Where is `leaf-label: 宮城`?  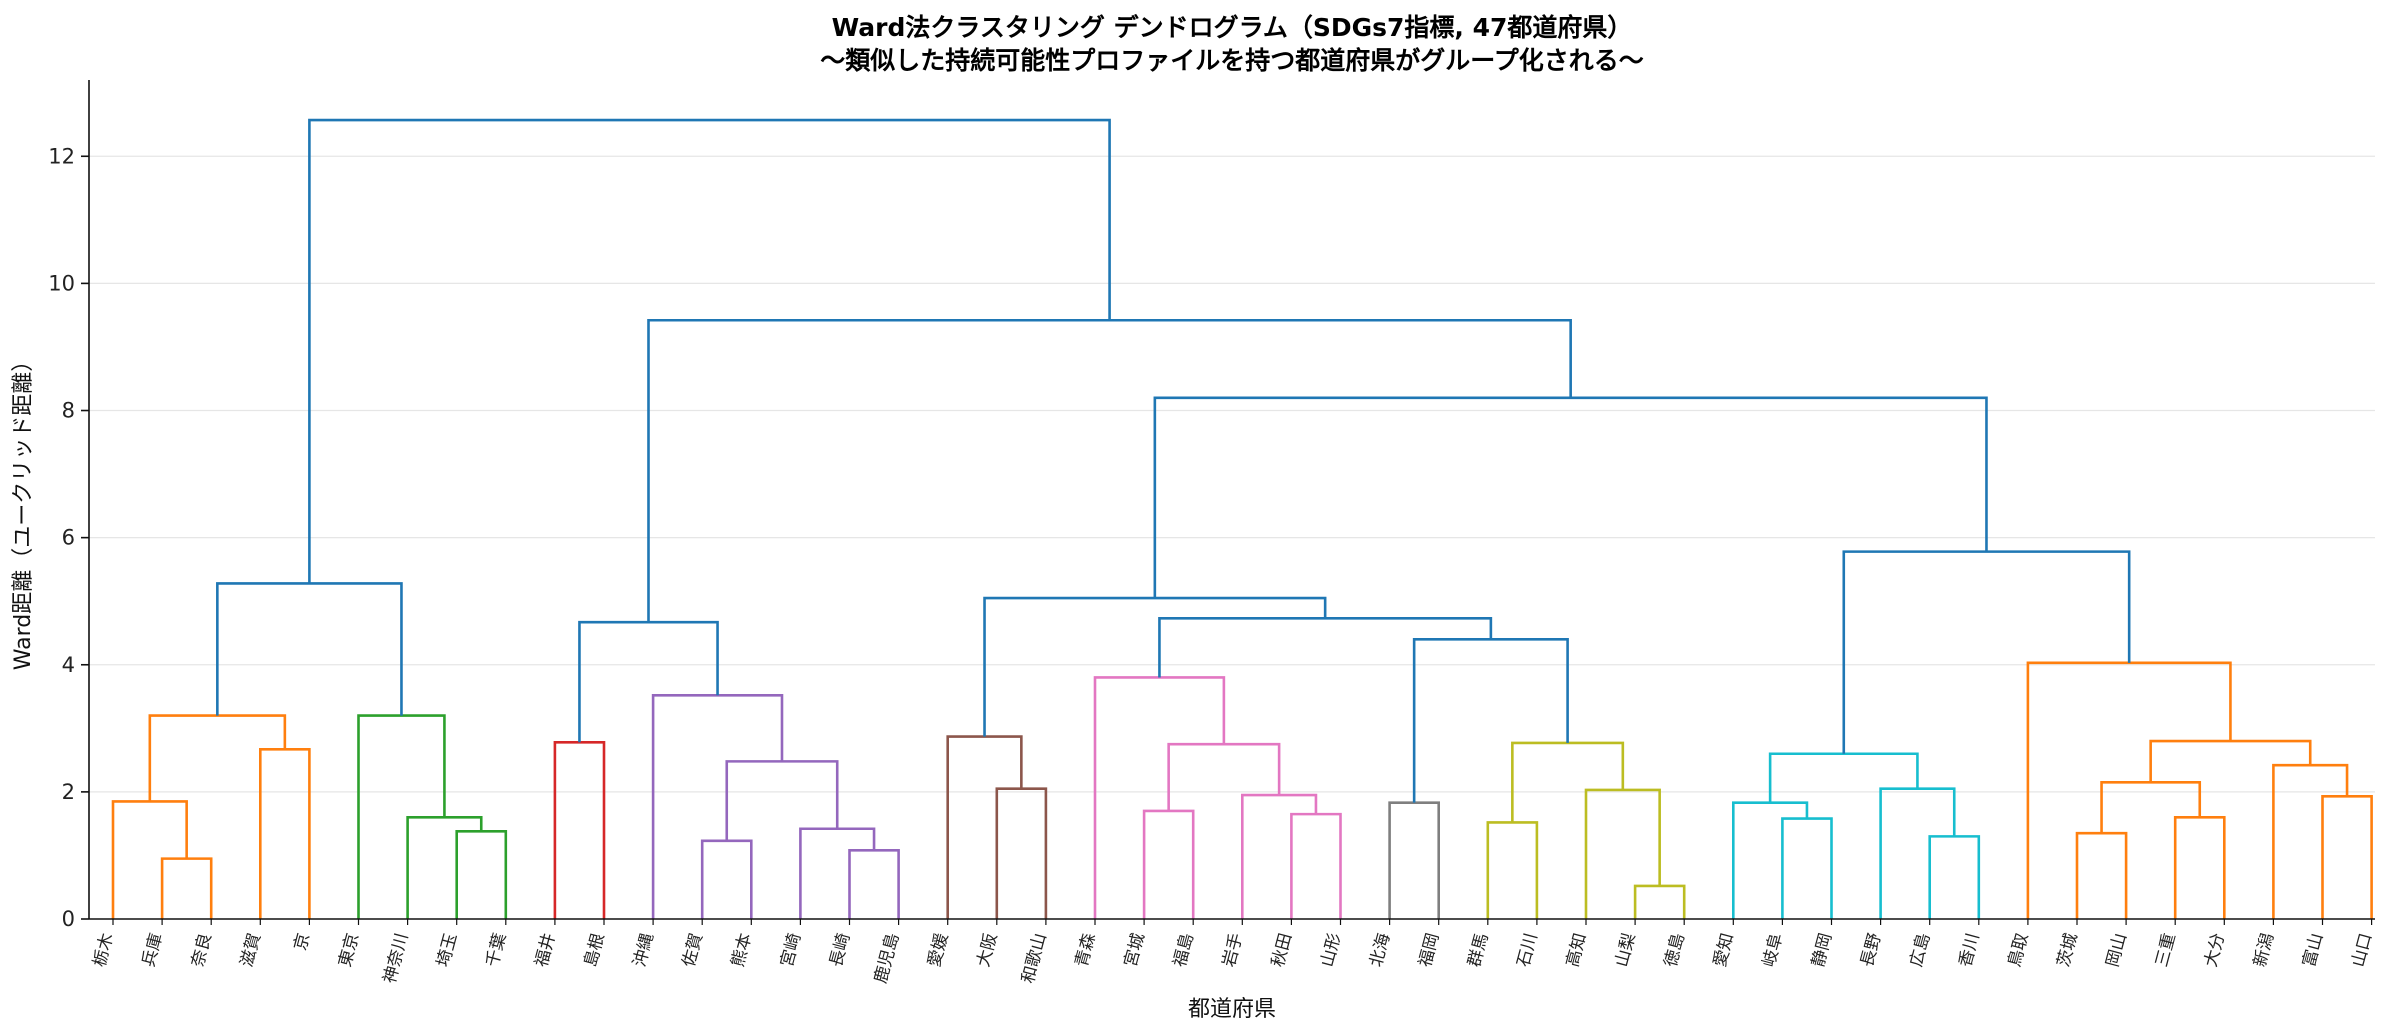 leaf-label: 宮城 is located at coordinates (1135, 950).